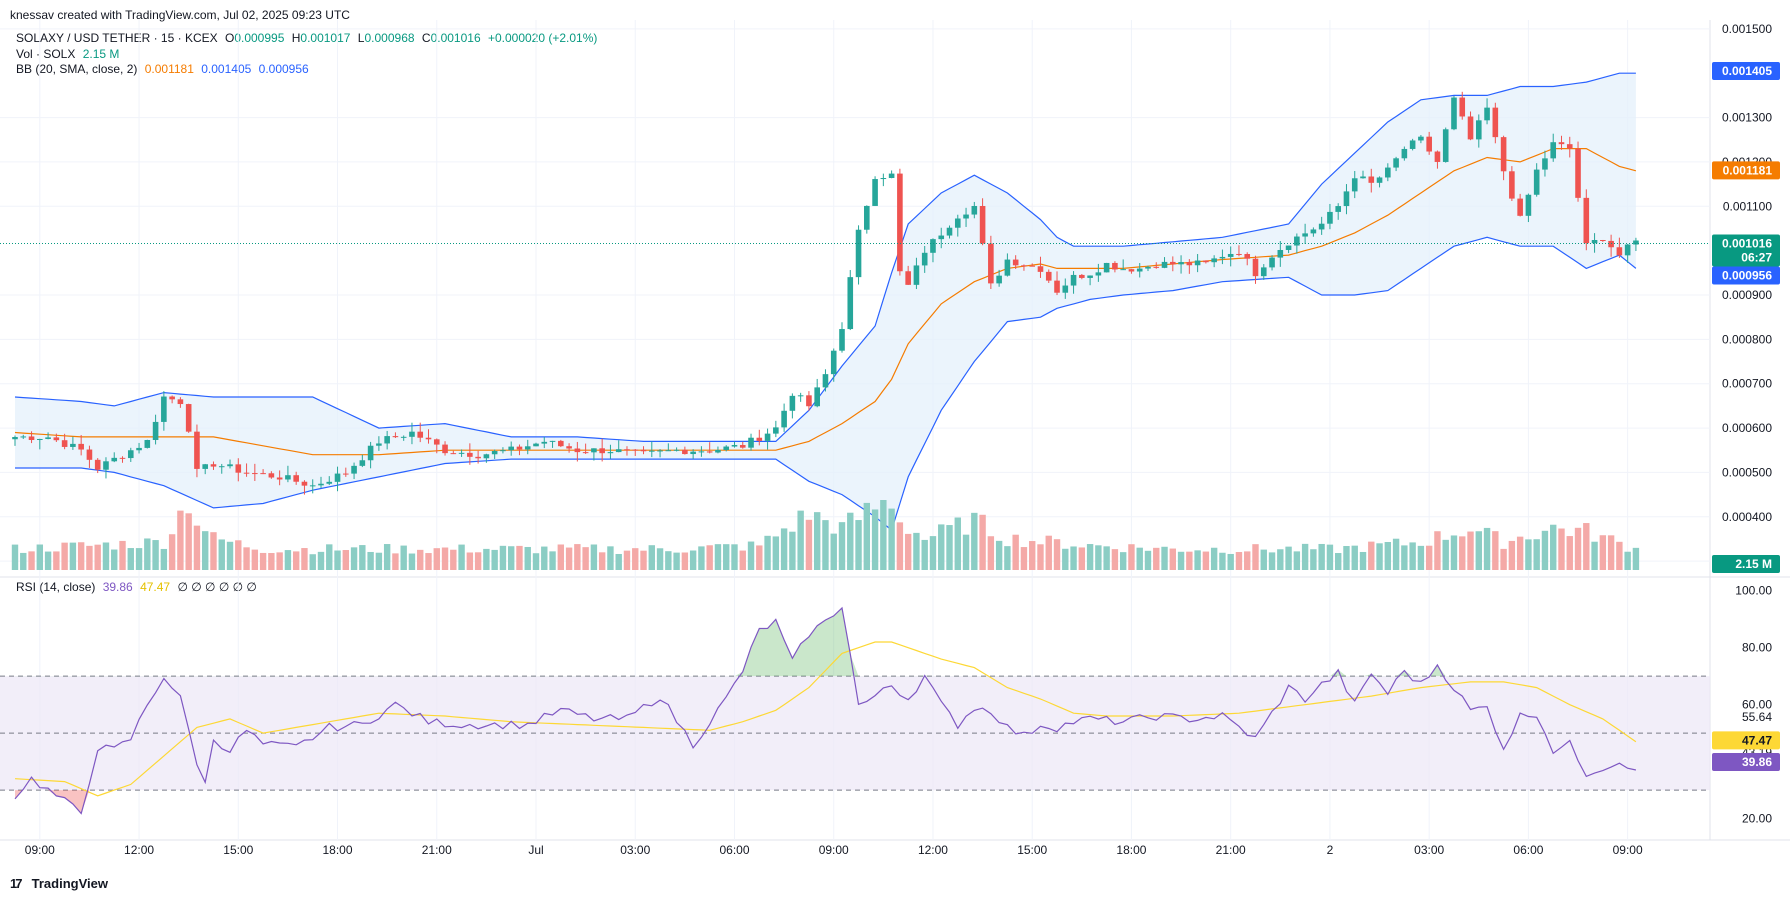 The height and width of the screenshot is (902, 1790). I want to click on price-tick-label: 0.000900, so click(1747, 295).